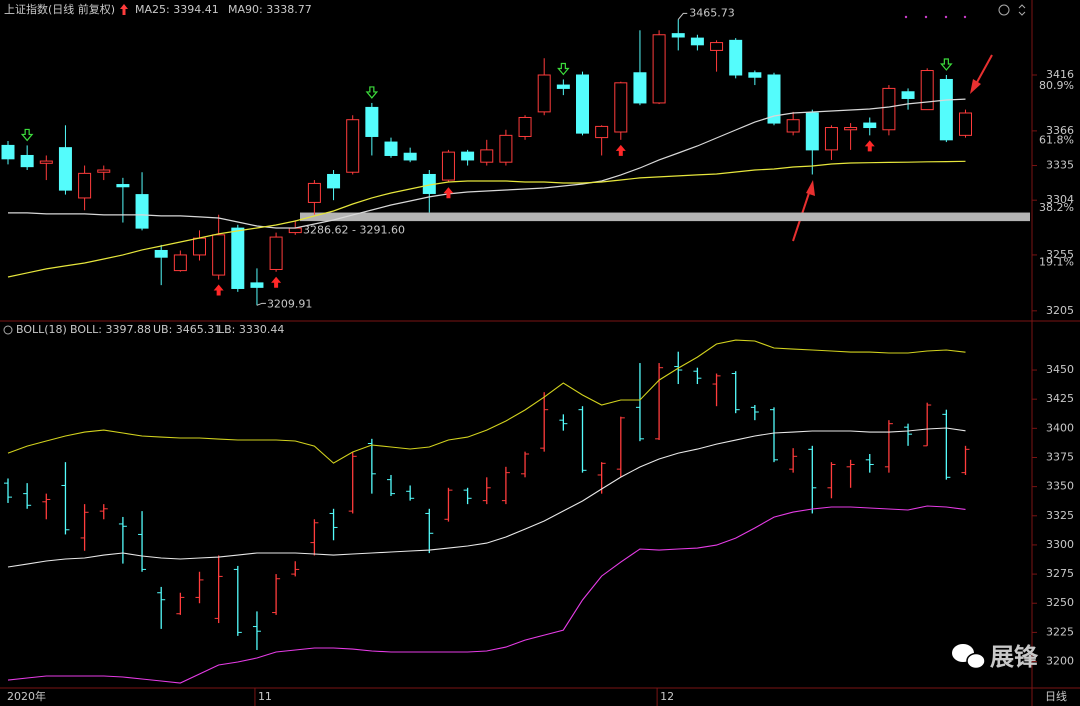 Image resolution: width=1080 pixels, height=706 pixels. Describe the element at coordinates (59, 9) in the screenshot. I see `chart-title: 上证指数(日线 前复权)` at that location.